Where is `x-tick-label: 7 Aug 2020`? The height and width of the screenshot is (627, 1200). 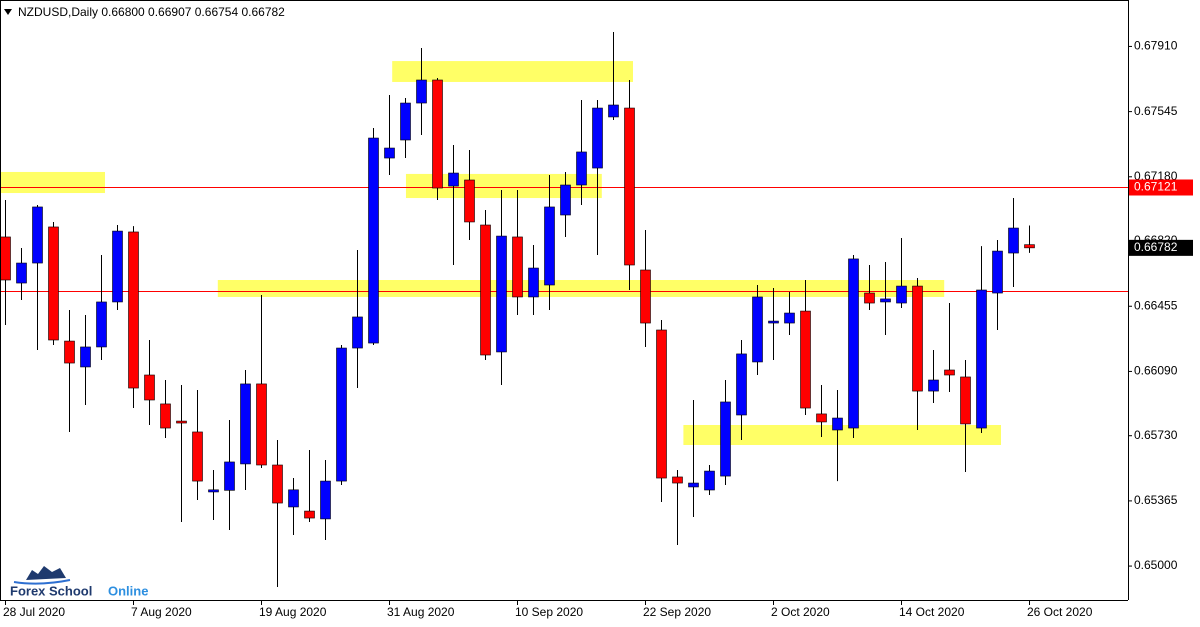 x-tick-label: 7 Aug 2020 is located at coordinates (161, 612).